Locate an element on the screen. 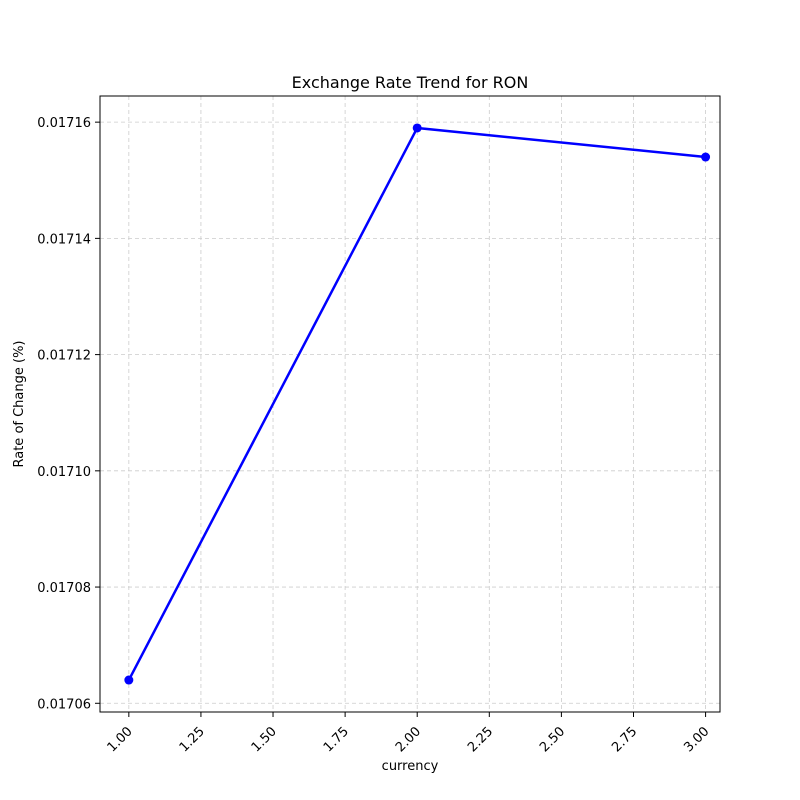 This screenshot has width=800, height=800. y-tick-label: 0.01714 is located at coordinates (64, 239).